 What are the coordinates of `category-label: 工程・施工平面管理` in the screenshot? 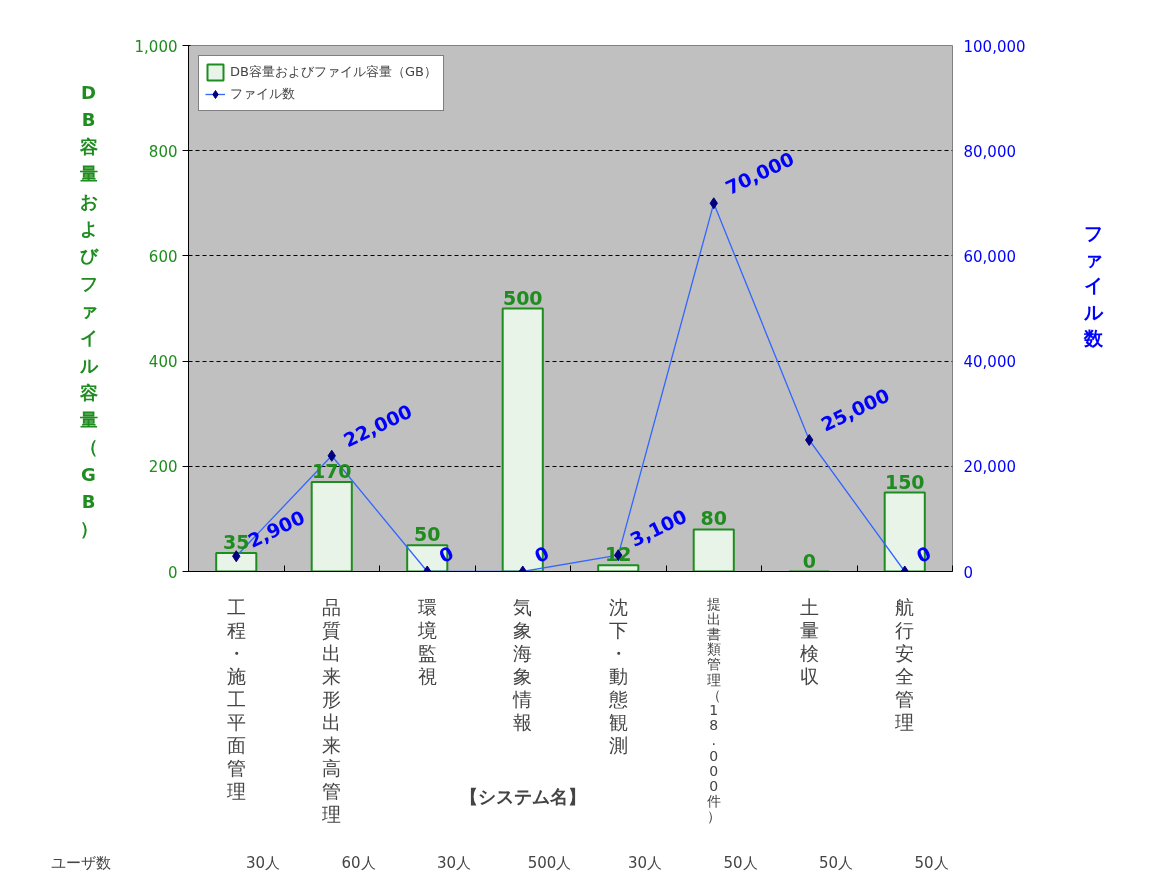 It's located at (236, 699).